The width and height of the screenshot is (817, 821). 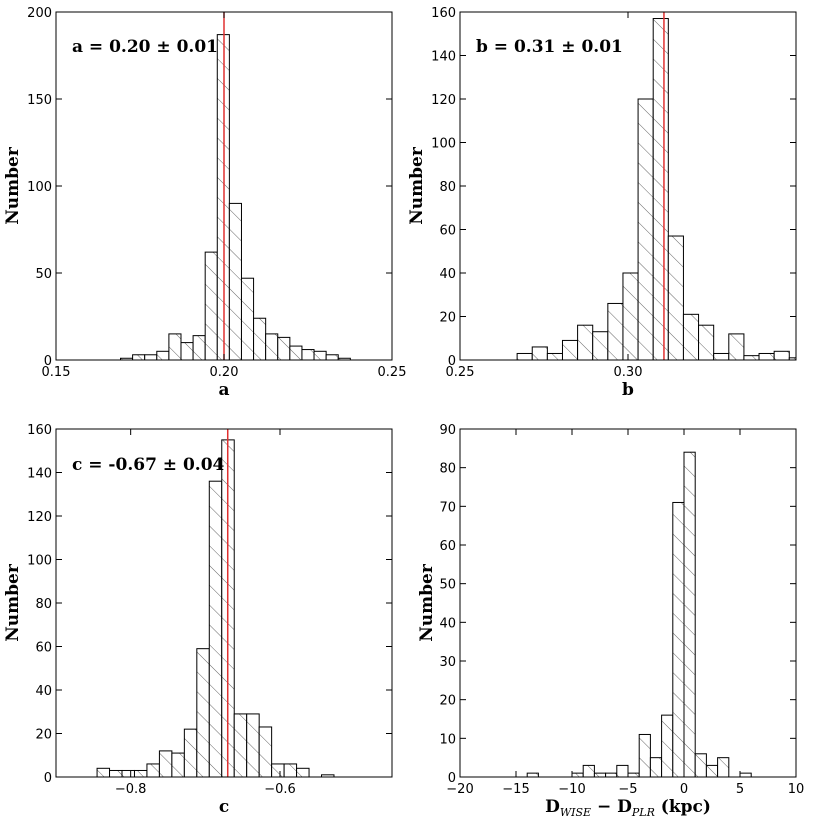 What do you see at coordinates (235, 197) in the screenshot?
I see `histogram-bars-a` at bounding box center [235, 197].